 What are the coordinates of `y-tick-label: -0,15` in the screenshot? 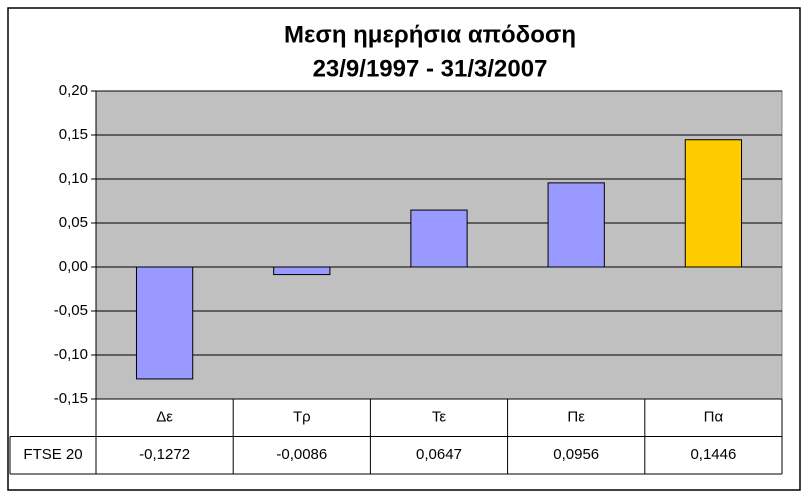 It's located at (71, 398).